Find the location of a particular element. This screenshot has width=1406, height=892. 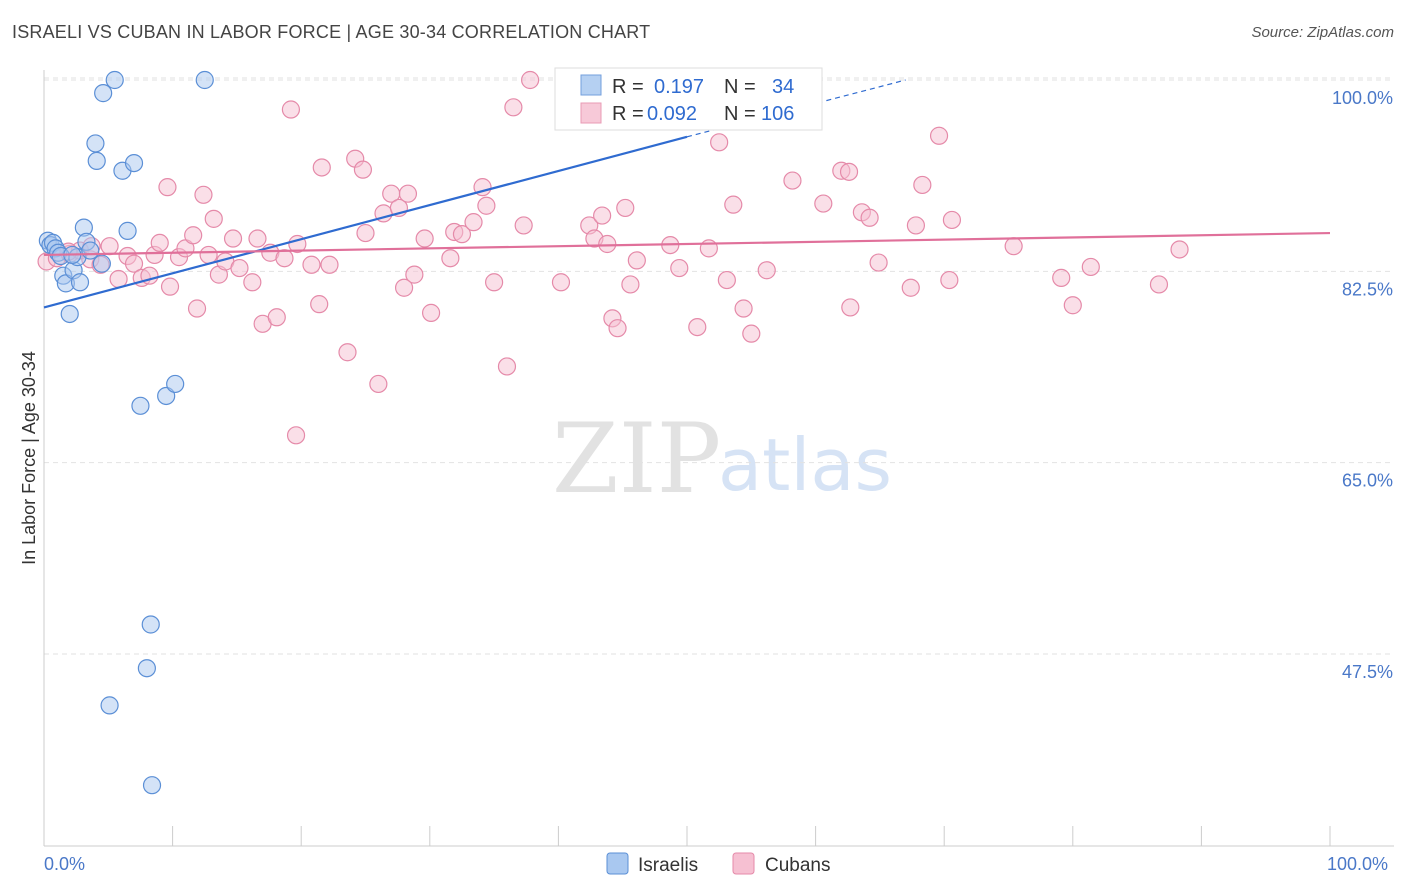

watermark-zip: ZIP is located at coordinates (636, 459).